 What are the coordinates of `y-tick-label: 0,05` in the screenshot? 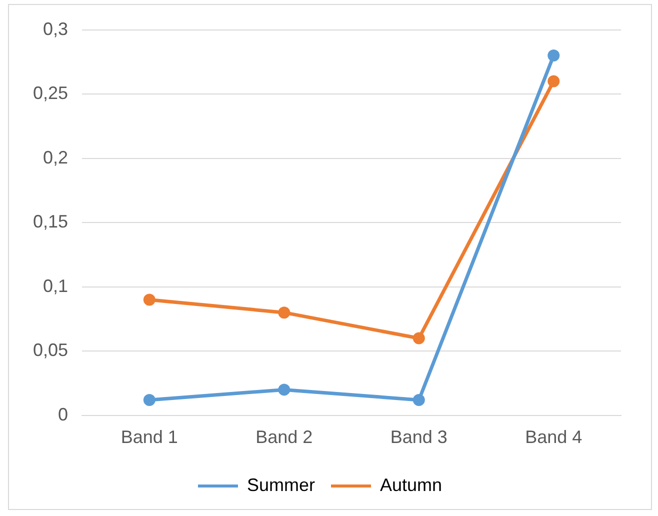 It's located at (50, 350).